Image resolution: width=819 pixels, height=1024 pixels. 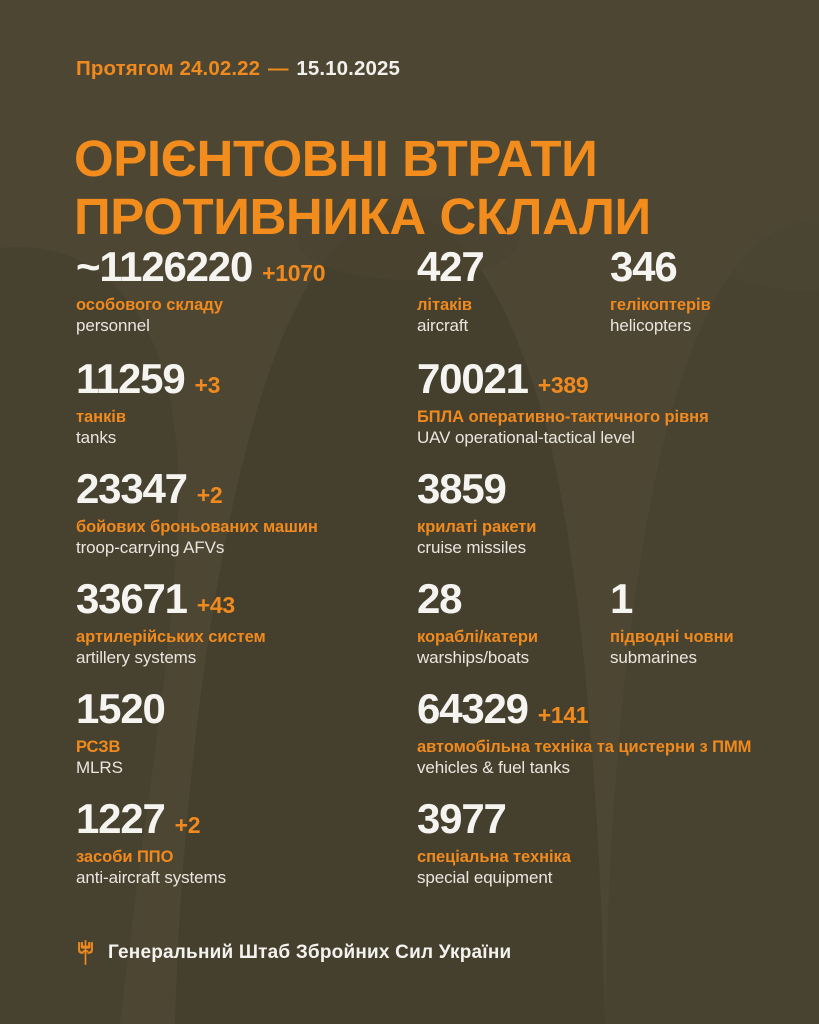 What do you see at coordinates (96, 438) in the screenshot?
I see `stat-label-en: tanks` at bounding box center [96, 438].